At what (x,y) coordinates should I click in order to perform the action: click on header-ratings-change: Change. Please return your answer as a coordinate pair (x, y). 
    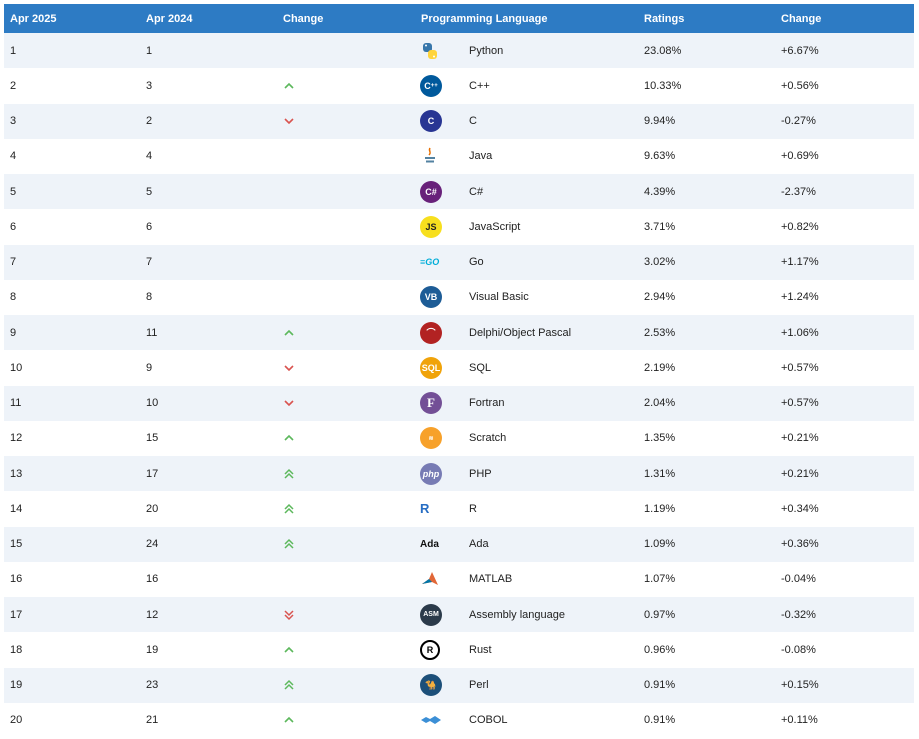
    Looking at the image, I should click on (801, 18).